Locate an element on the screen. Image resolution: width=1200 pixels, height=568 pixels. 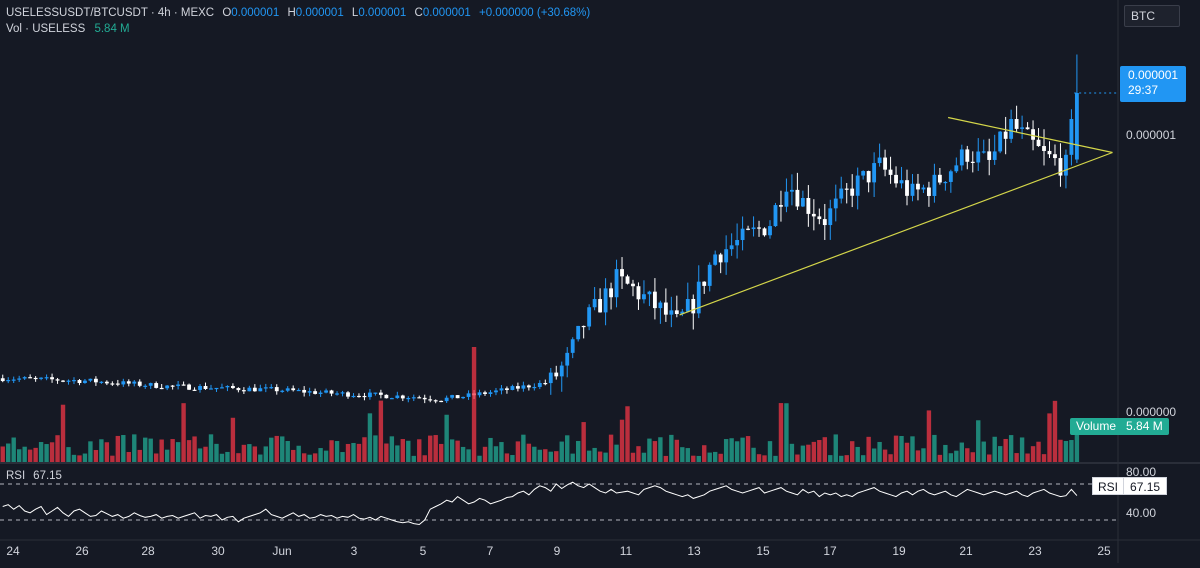
time-tick-label: Jun is located at coordinates (281, 551).